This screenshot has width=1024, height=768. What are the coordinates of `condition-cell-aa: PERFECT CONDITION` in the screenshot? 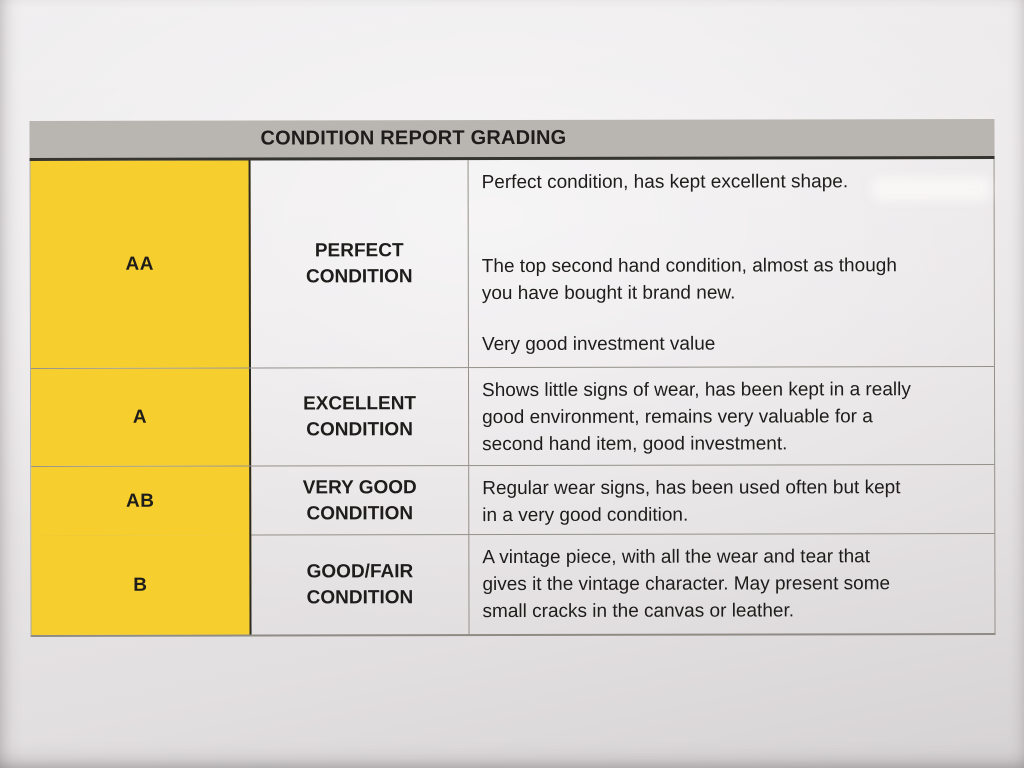 It's located at (359, 264).